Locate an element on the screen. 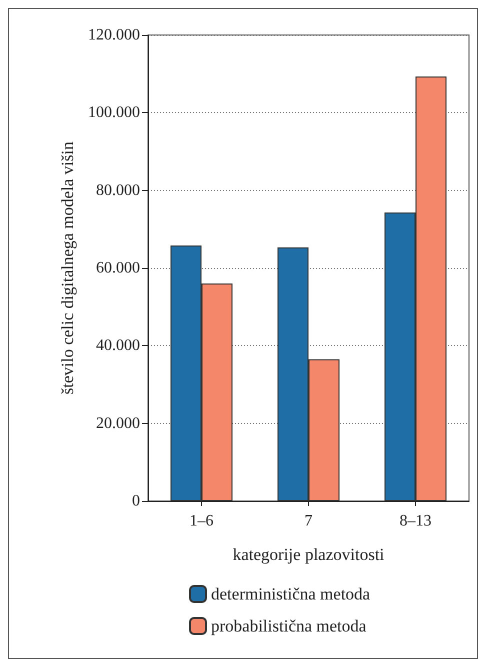 The image size is (486, 667). y-tick-label: 0 is located at coordinates (136, 501).